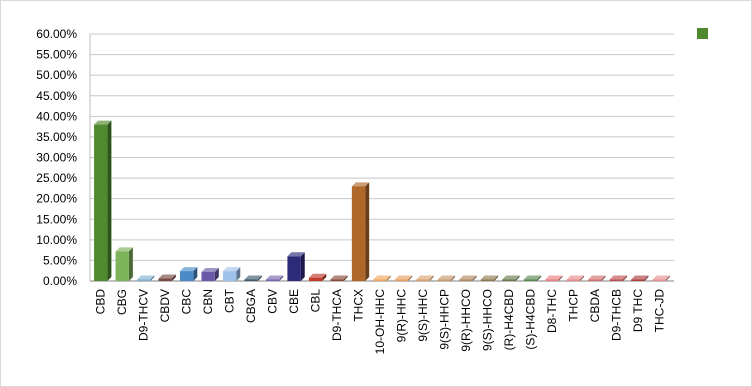  I want to click on x-tick-label: D9-THCV, so click(144, 315).